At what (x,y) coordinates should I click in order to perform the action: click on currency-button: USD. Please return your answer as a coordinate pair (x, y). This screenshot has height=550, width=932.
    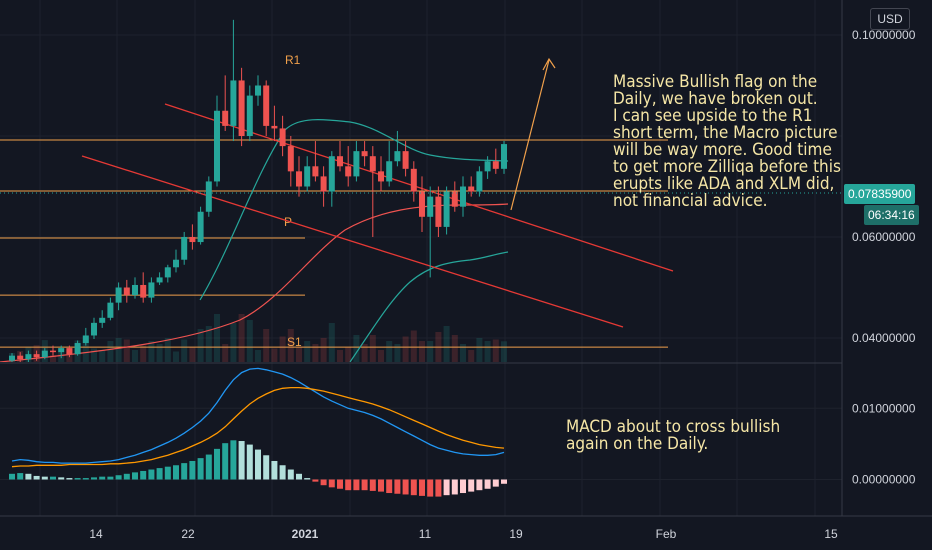
    Looking at the image, I should click on (890, 19).